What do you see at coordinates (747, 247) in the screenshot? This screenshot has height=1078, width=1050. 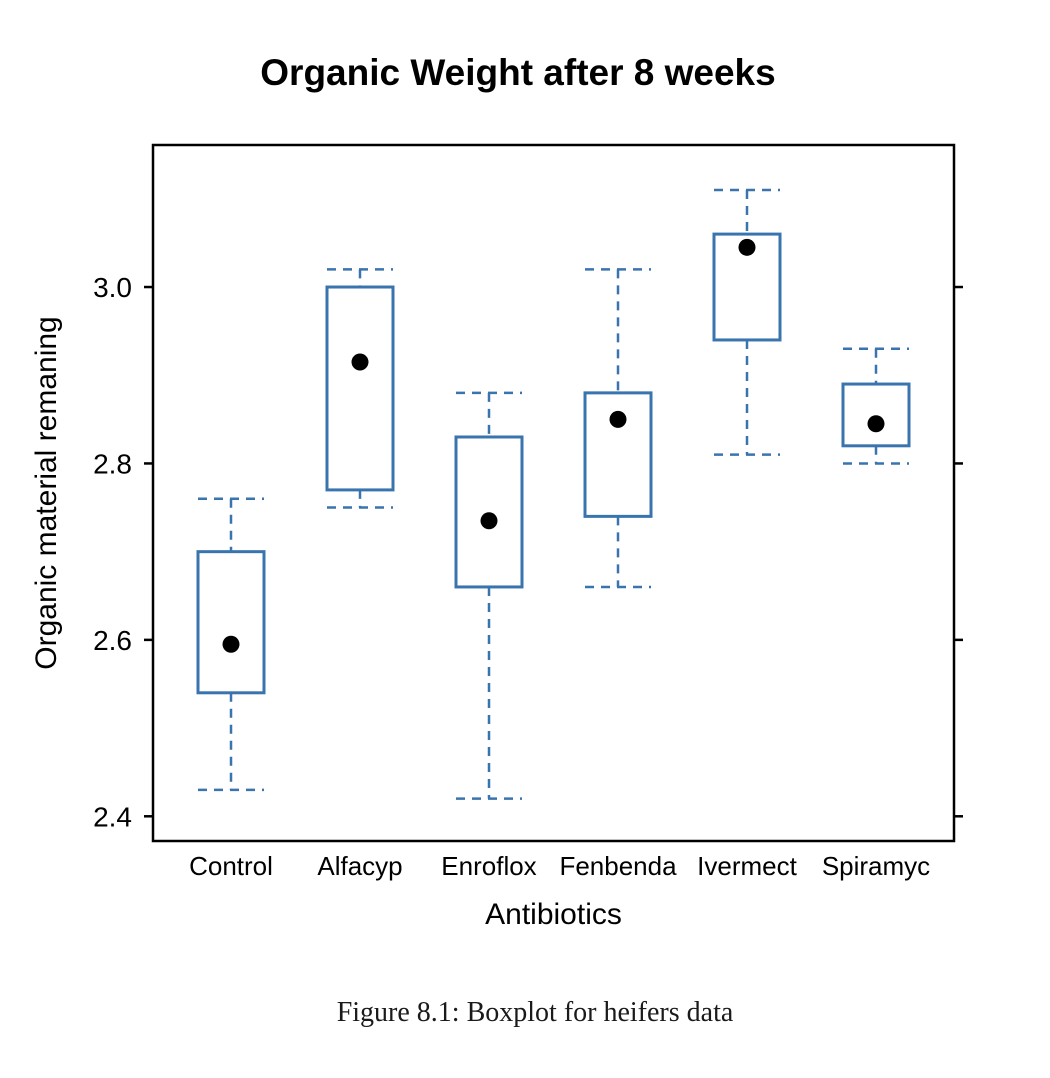 I see `median-point-ivermect` at bounding box center [747, 247].